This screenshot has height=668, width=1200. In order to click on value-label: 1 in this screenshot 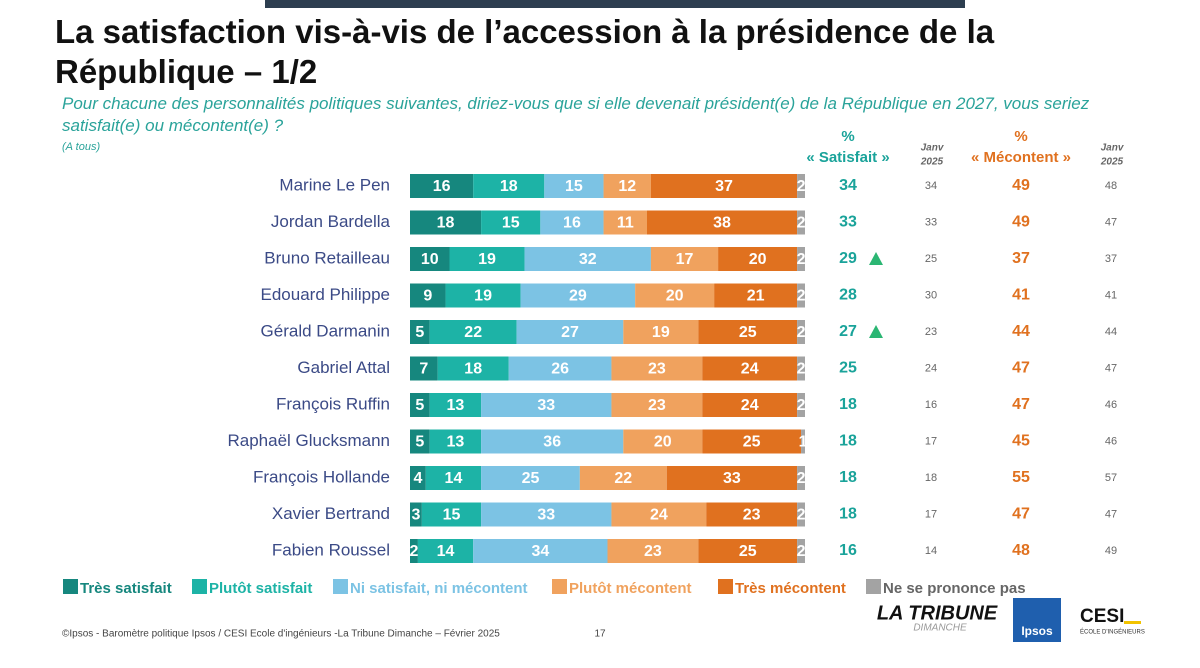, I will do `click(803, 442)`.